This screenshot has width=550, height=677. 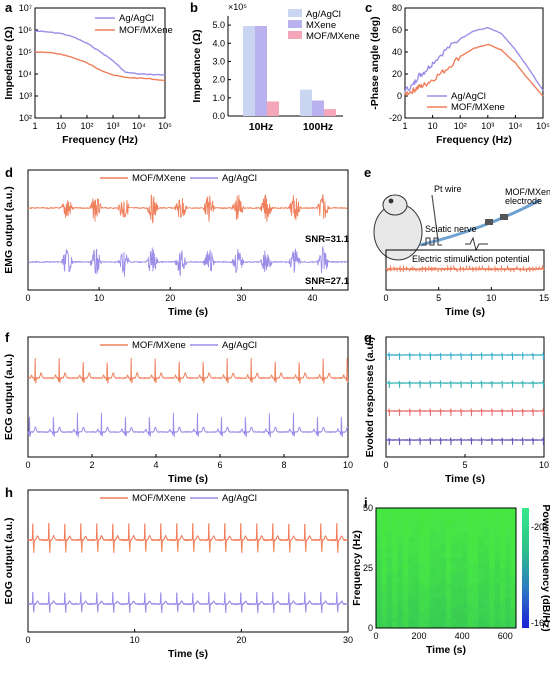 I want to click on panel-label-c: c, so click(x=368, y=7).